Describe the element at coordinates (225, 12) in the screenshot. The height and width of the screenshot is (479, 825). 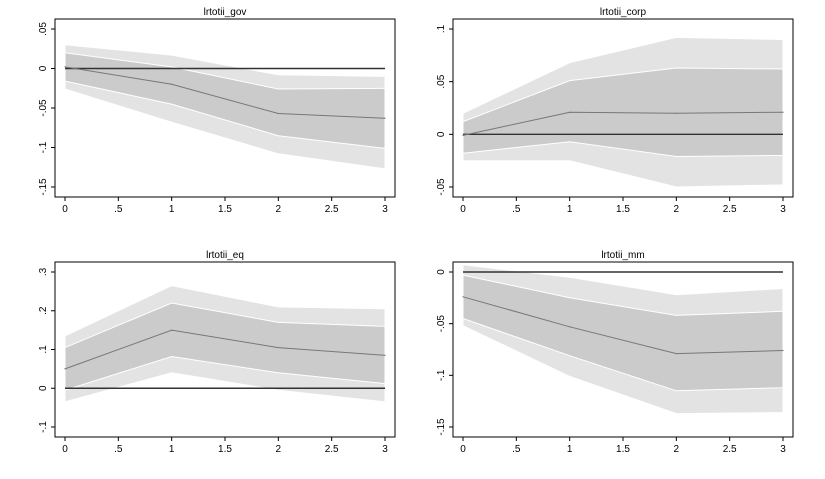
I see `chart-title: lrtotii_gov` at that location.